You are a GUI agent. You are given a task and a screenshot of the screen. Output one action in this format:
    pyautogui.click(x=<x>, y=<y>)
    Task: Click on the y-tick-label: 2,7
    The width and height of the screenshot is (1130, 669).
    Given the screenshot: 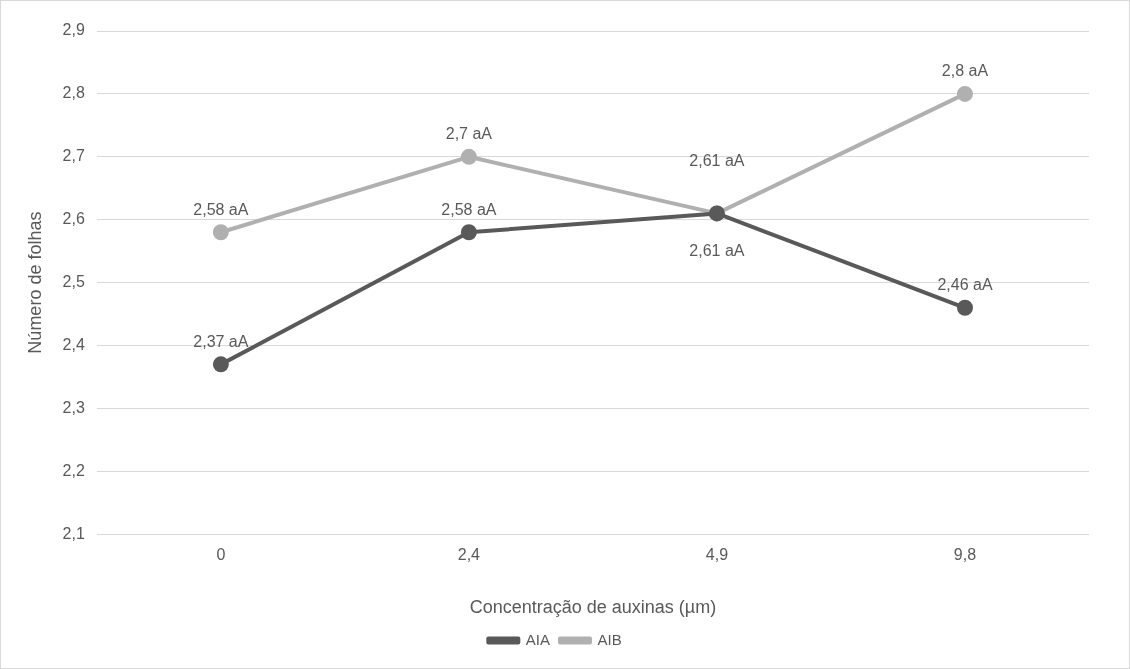 What is the action you would take?
    pyautogui.click(x=73, y=156)
    